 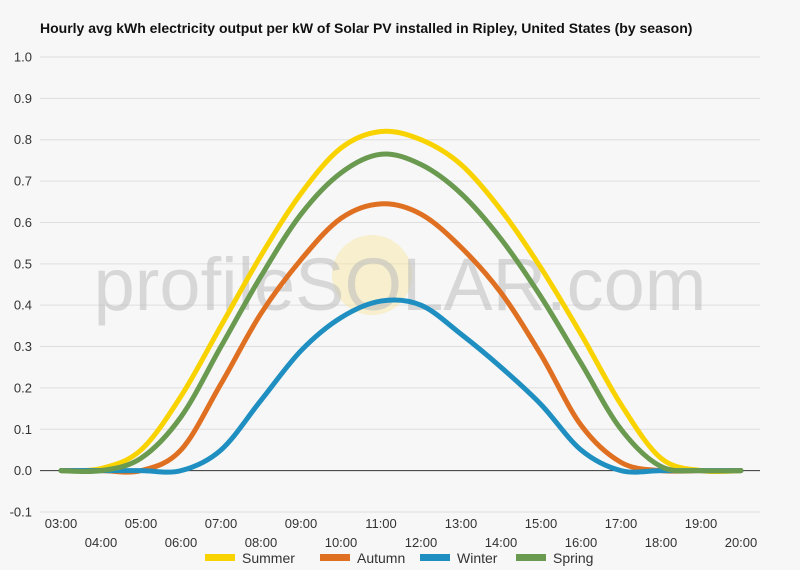 What do you see at coordinates (23, 181) in the screenshot?
I see `y-tick-label: 0.7` at bounding box center [23, 181].